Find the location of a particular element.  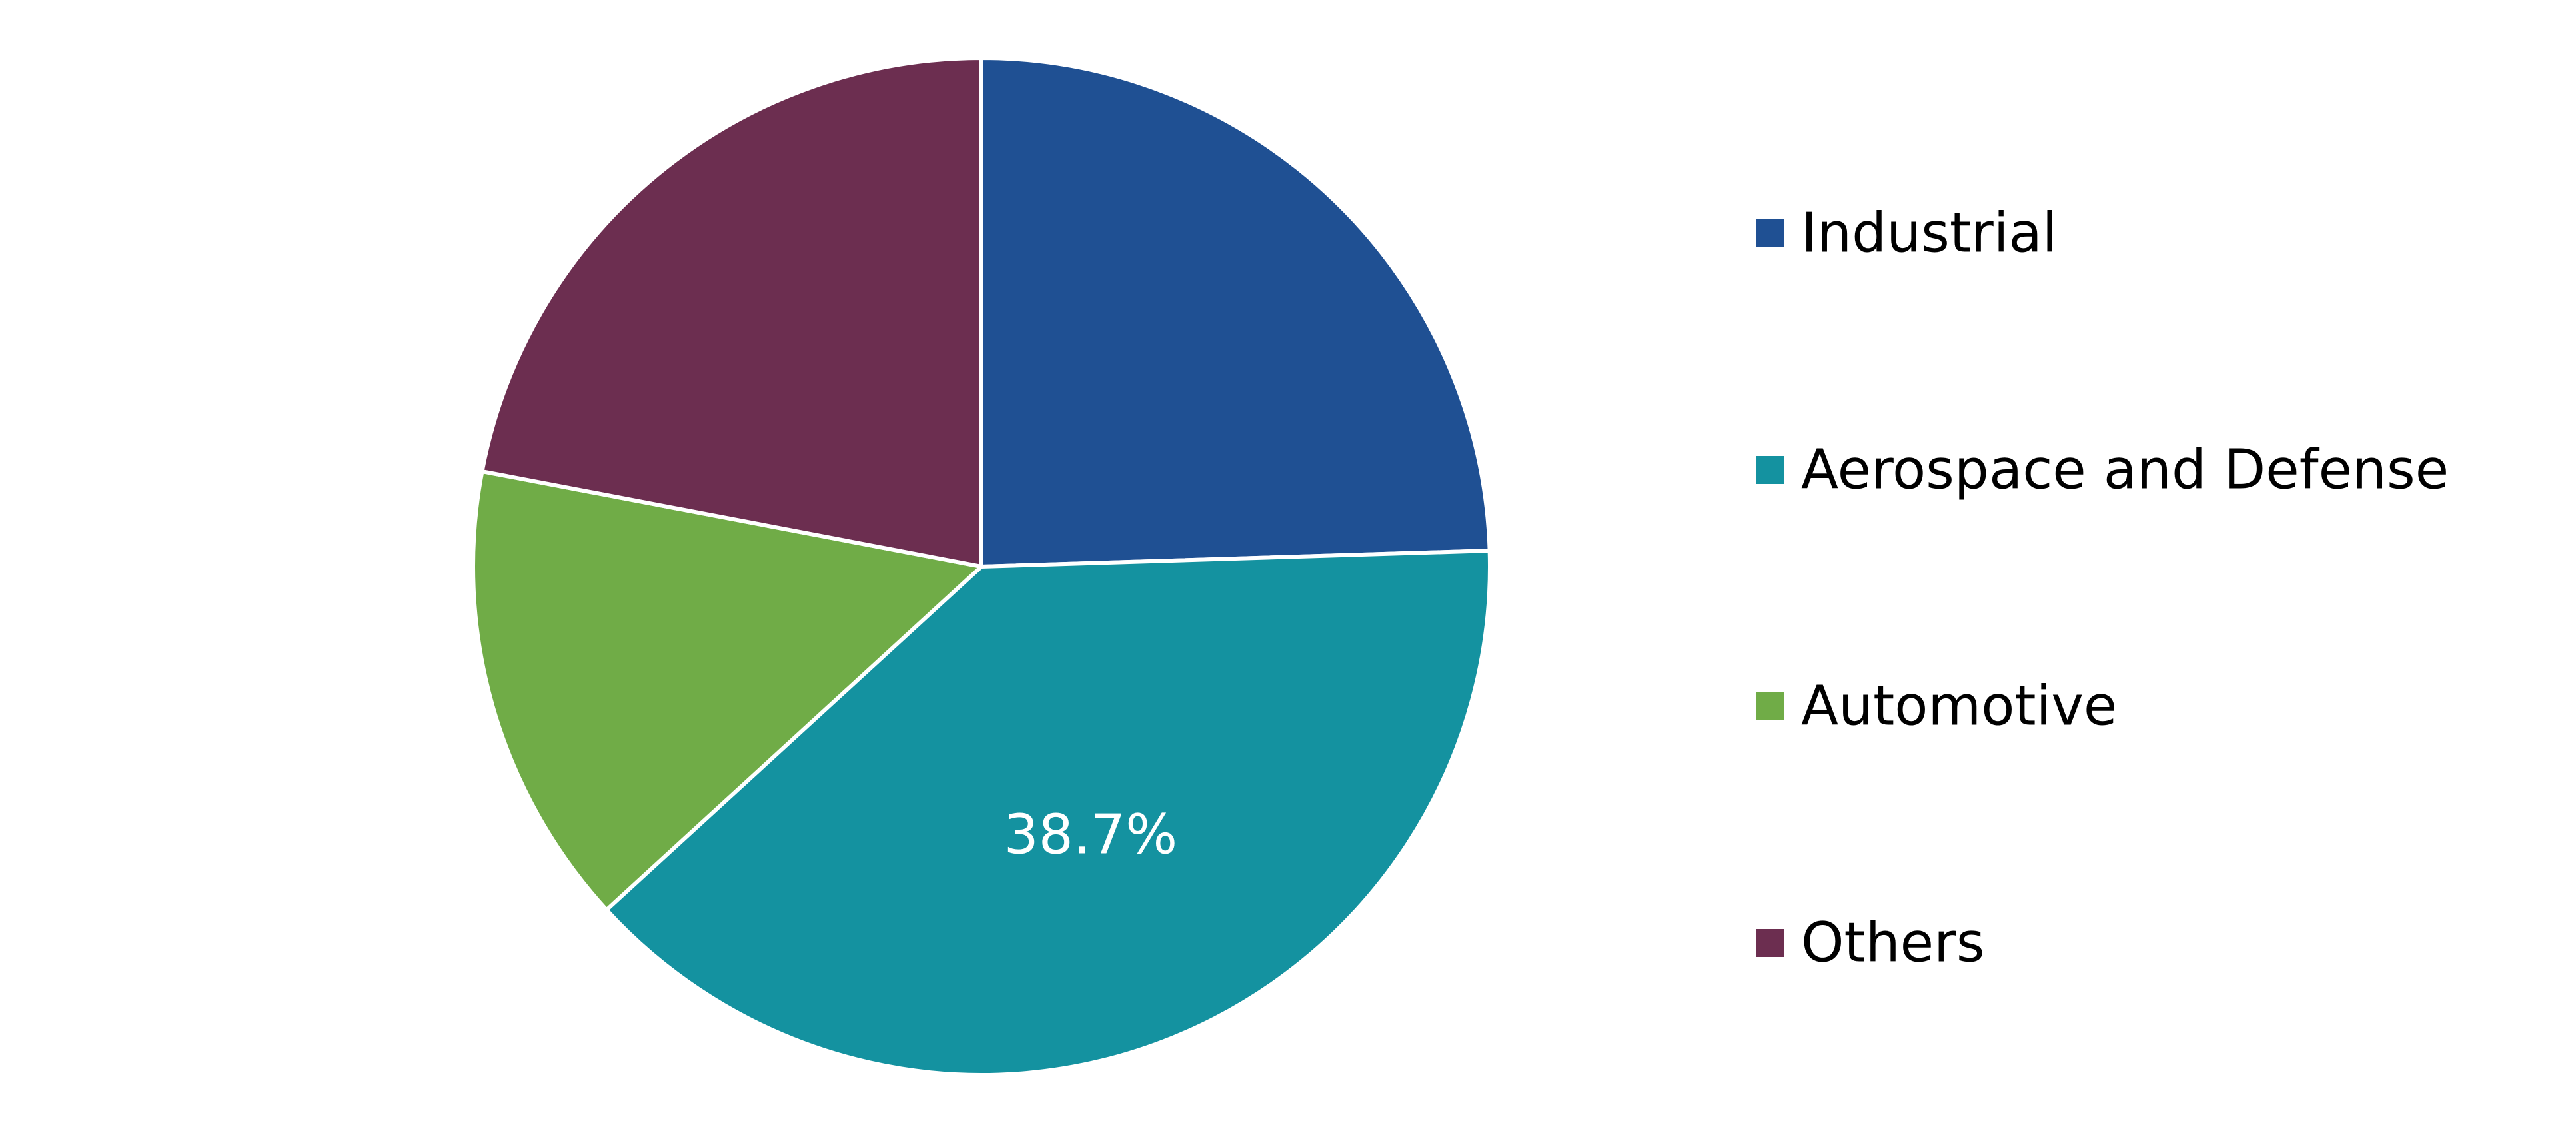

legend-swatch-automotive is located at coordinates (1770, 706).